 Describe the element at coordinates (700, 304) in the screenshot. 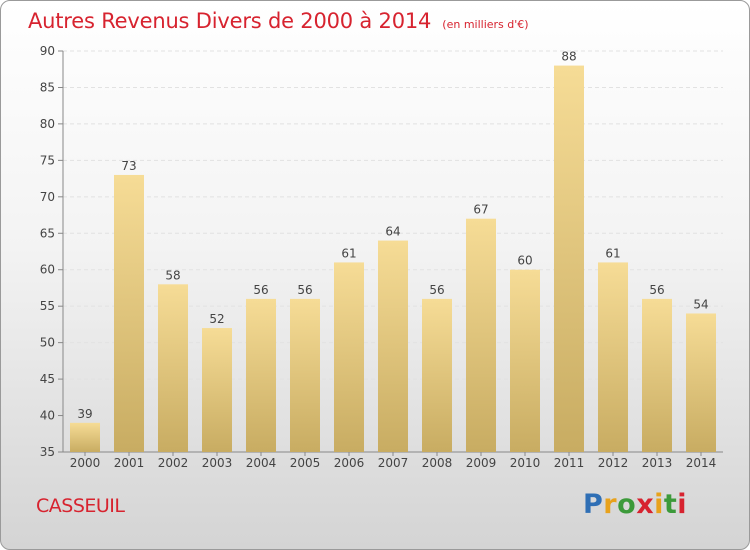

I see `data-label: 54` at that location.